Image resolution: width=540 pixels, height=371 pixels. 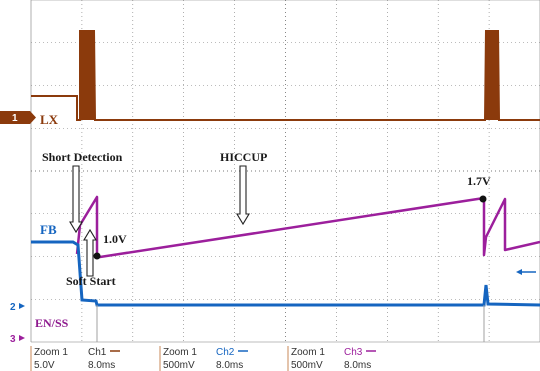 I want to click on ramp-end-dot, so click(x=483, y=199).